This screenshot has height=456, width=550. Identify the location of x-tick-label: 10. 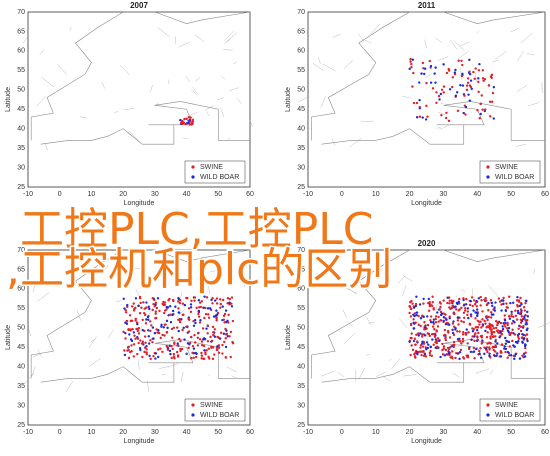
(92, 194).